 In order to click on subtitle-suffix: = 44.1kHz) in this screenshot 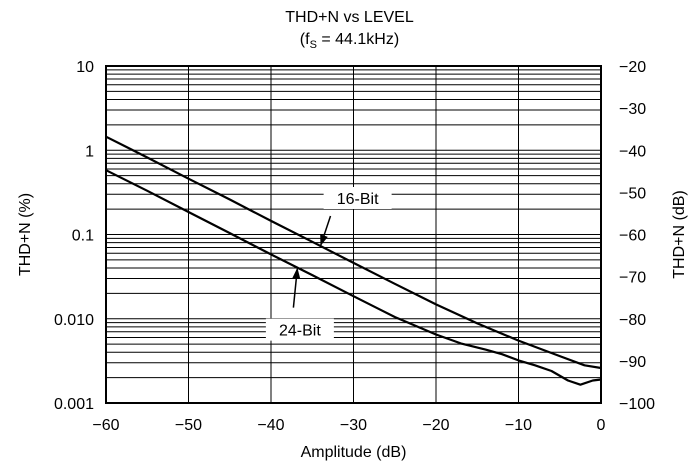, I will do `click(358, 39)`.